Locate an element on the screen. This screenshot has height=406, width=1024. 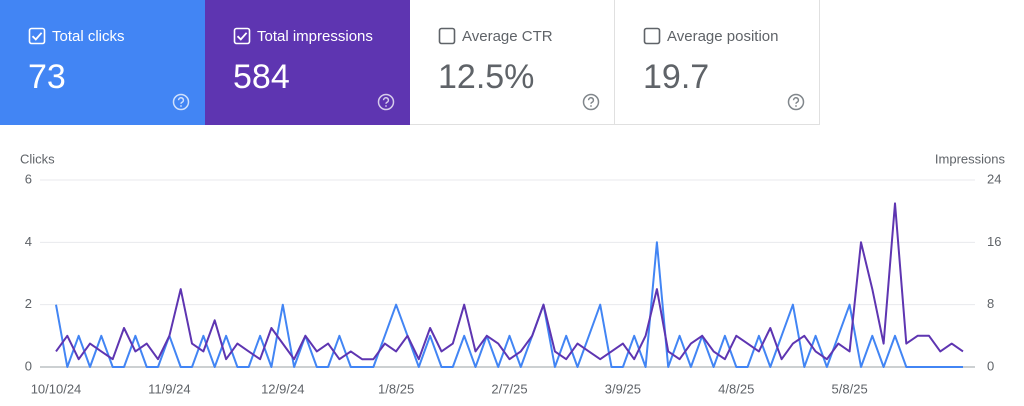
metric-card: Average position 19.7 is located at coordinates (717, 62).